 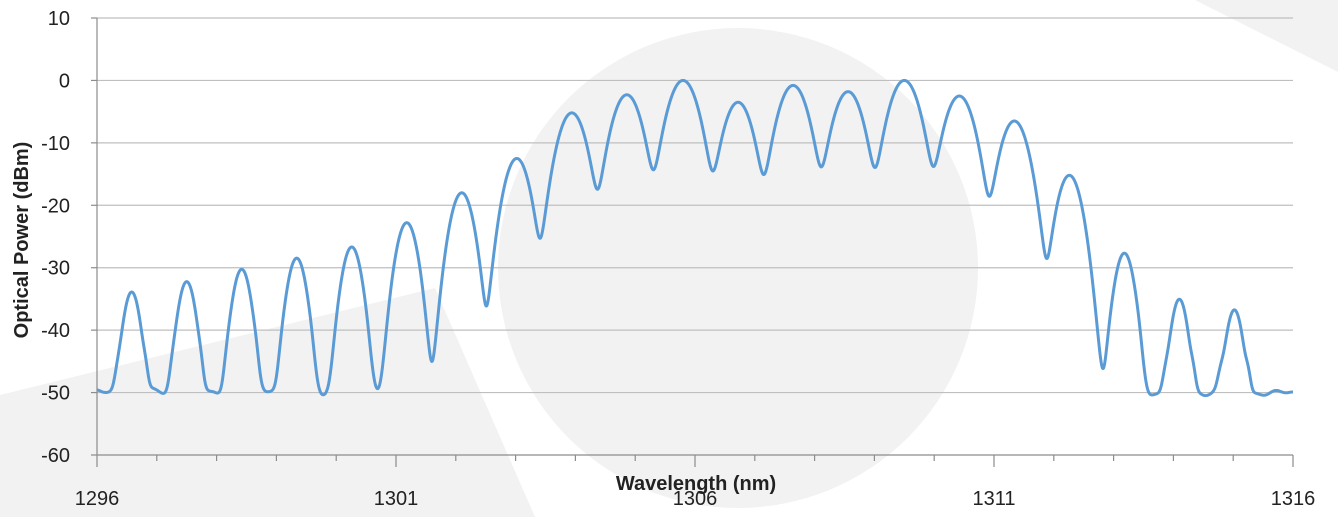 I want to click on watermark-corner, so click(x=1266, y=36).